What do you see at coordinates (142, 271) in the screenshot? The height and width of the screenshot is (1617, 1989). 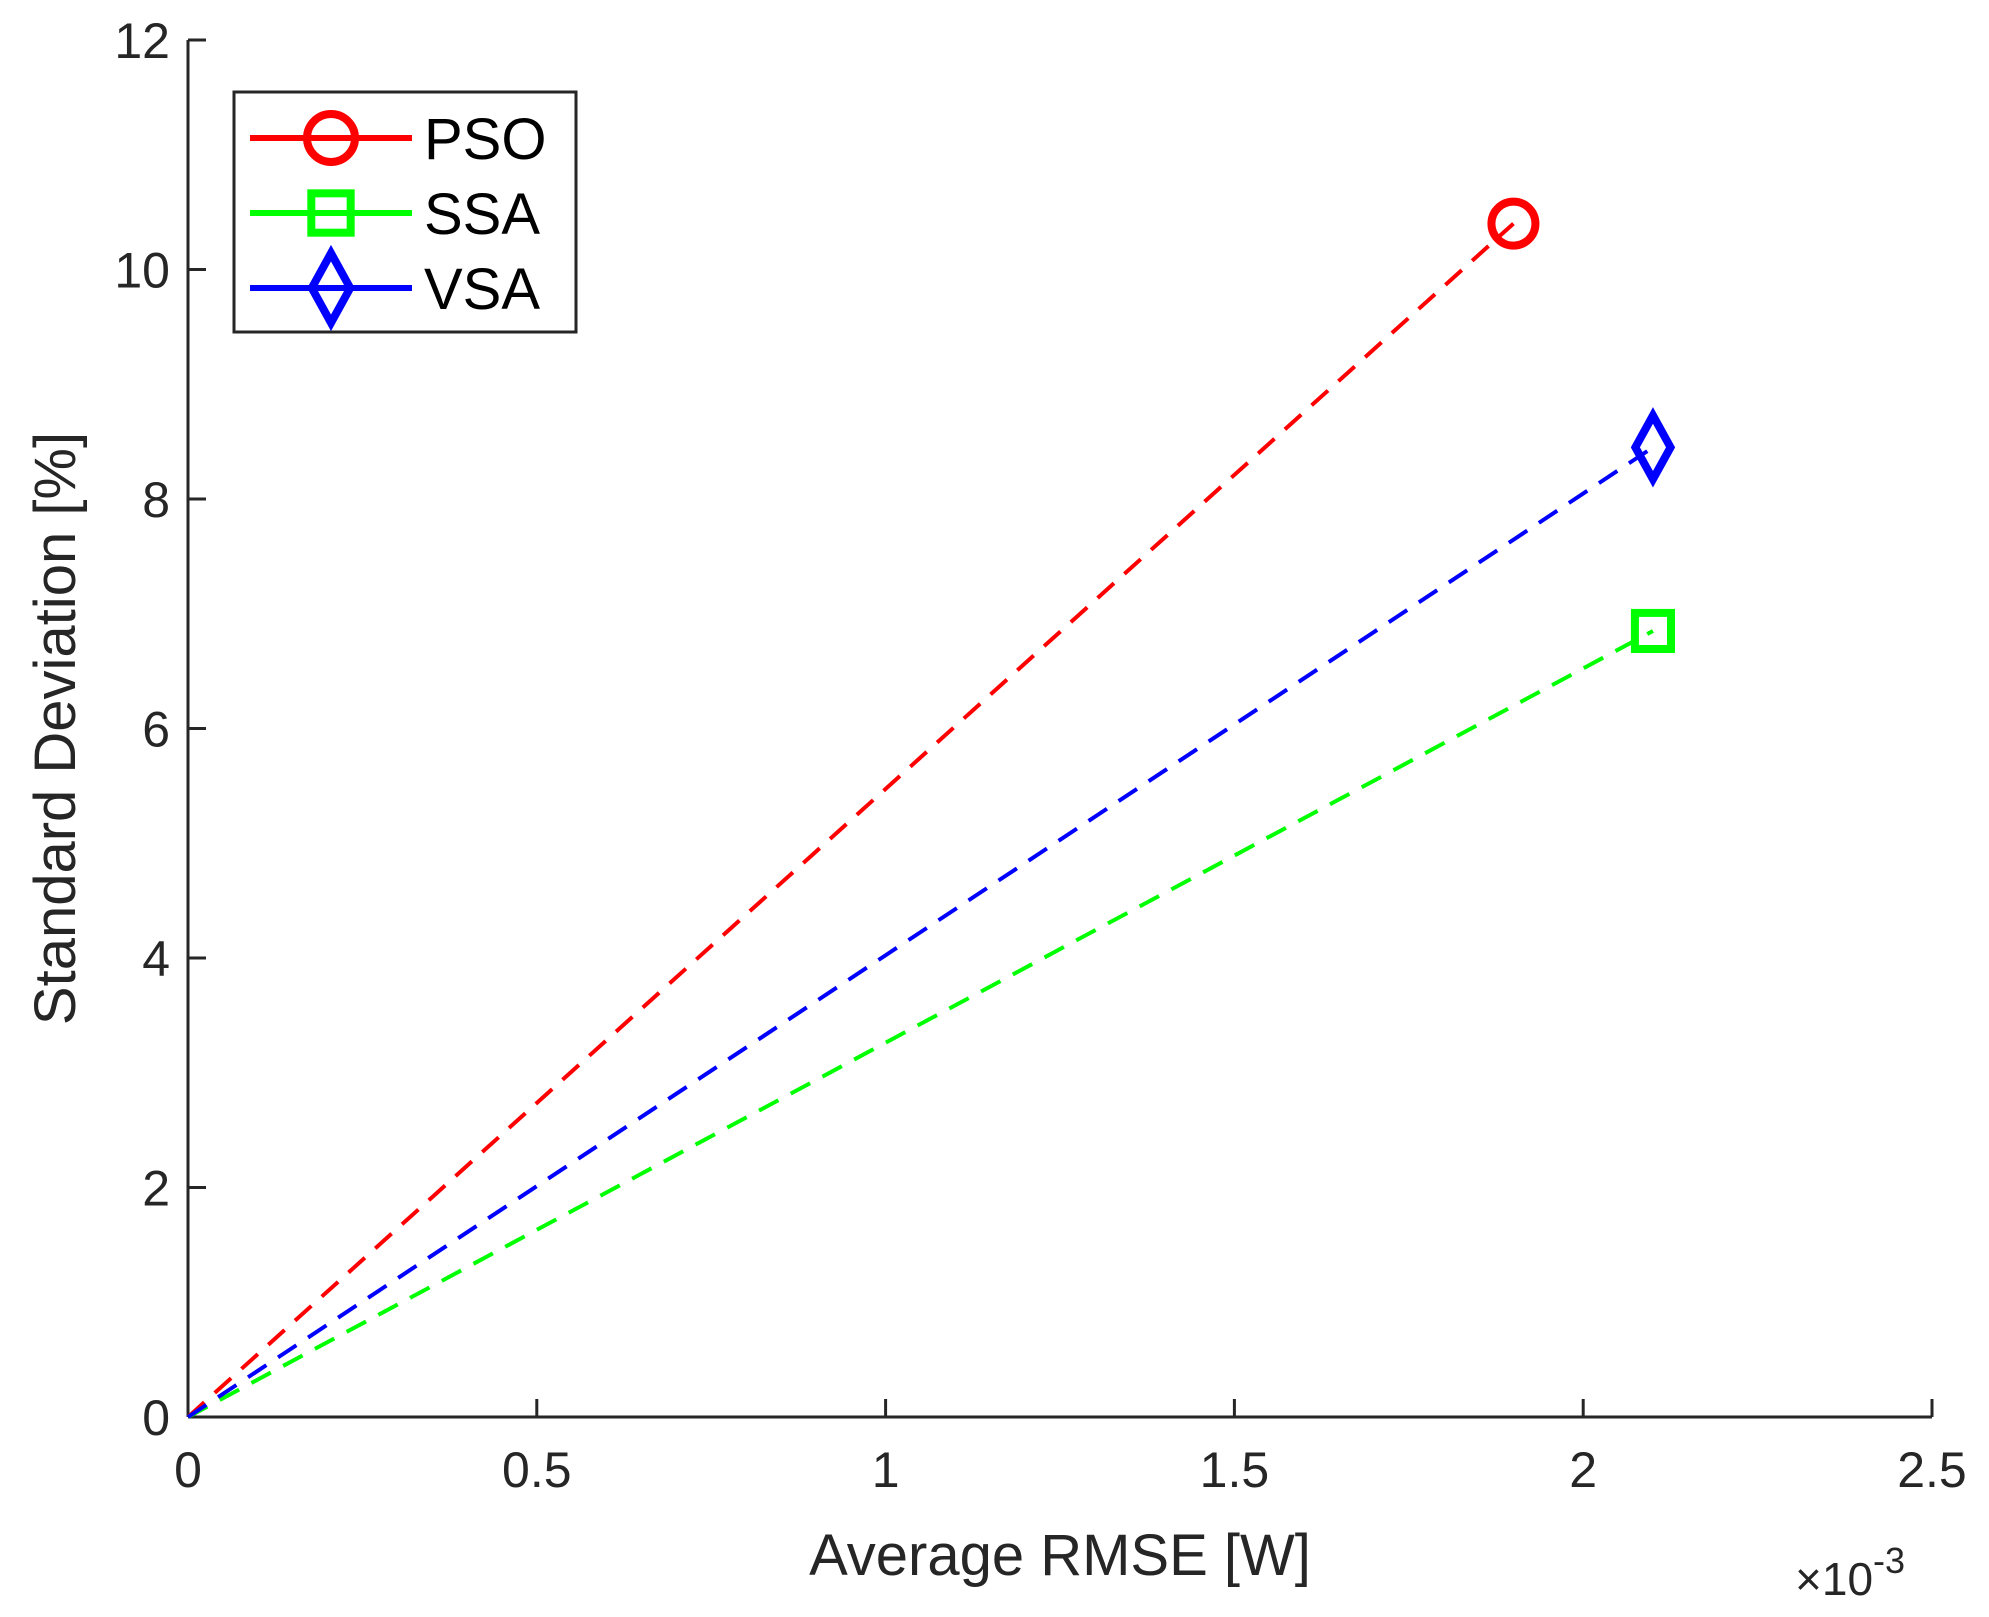 I see `y-tick-label: 10` at bounding box center [142, 271].